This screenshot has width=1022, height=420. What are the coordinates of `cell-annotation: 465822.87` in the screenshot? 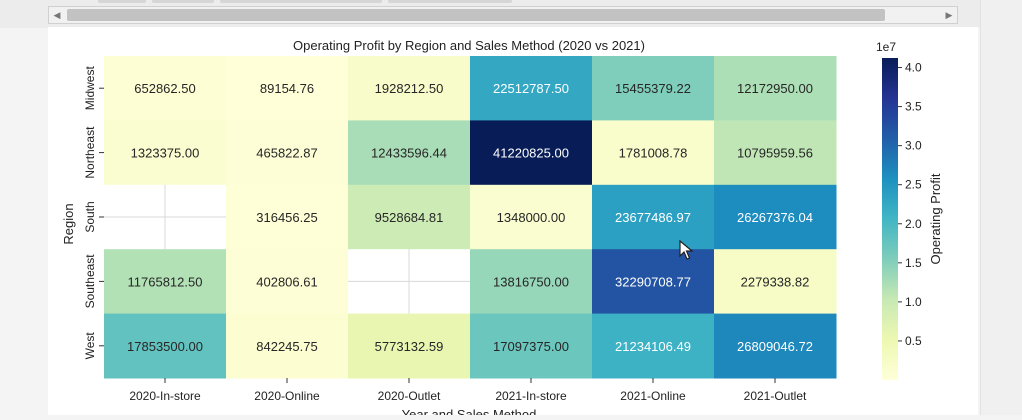 It's located at (286, 153).